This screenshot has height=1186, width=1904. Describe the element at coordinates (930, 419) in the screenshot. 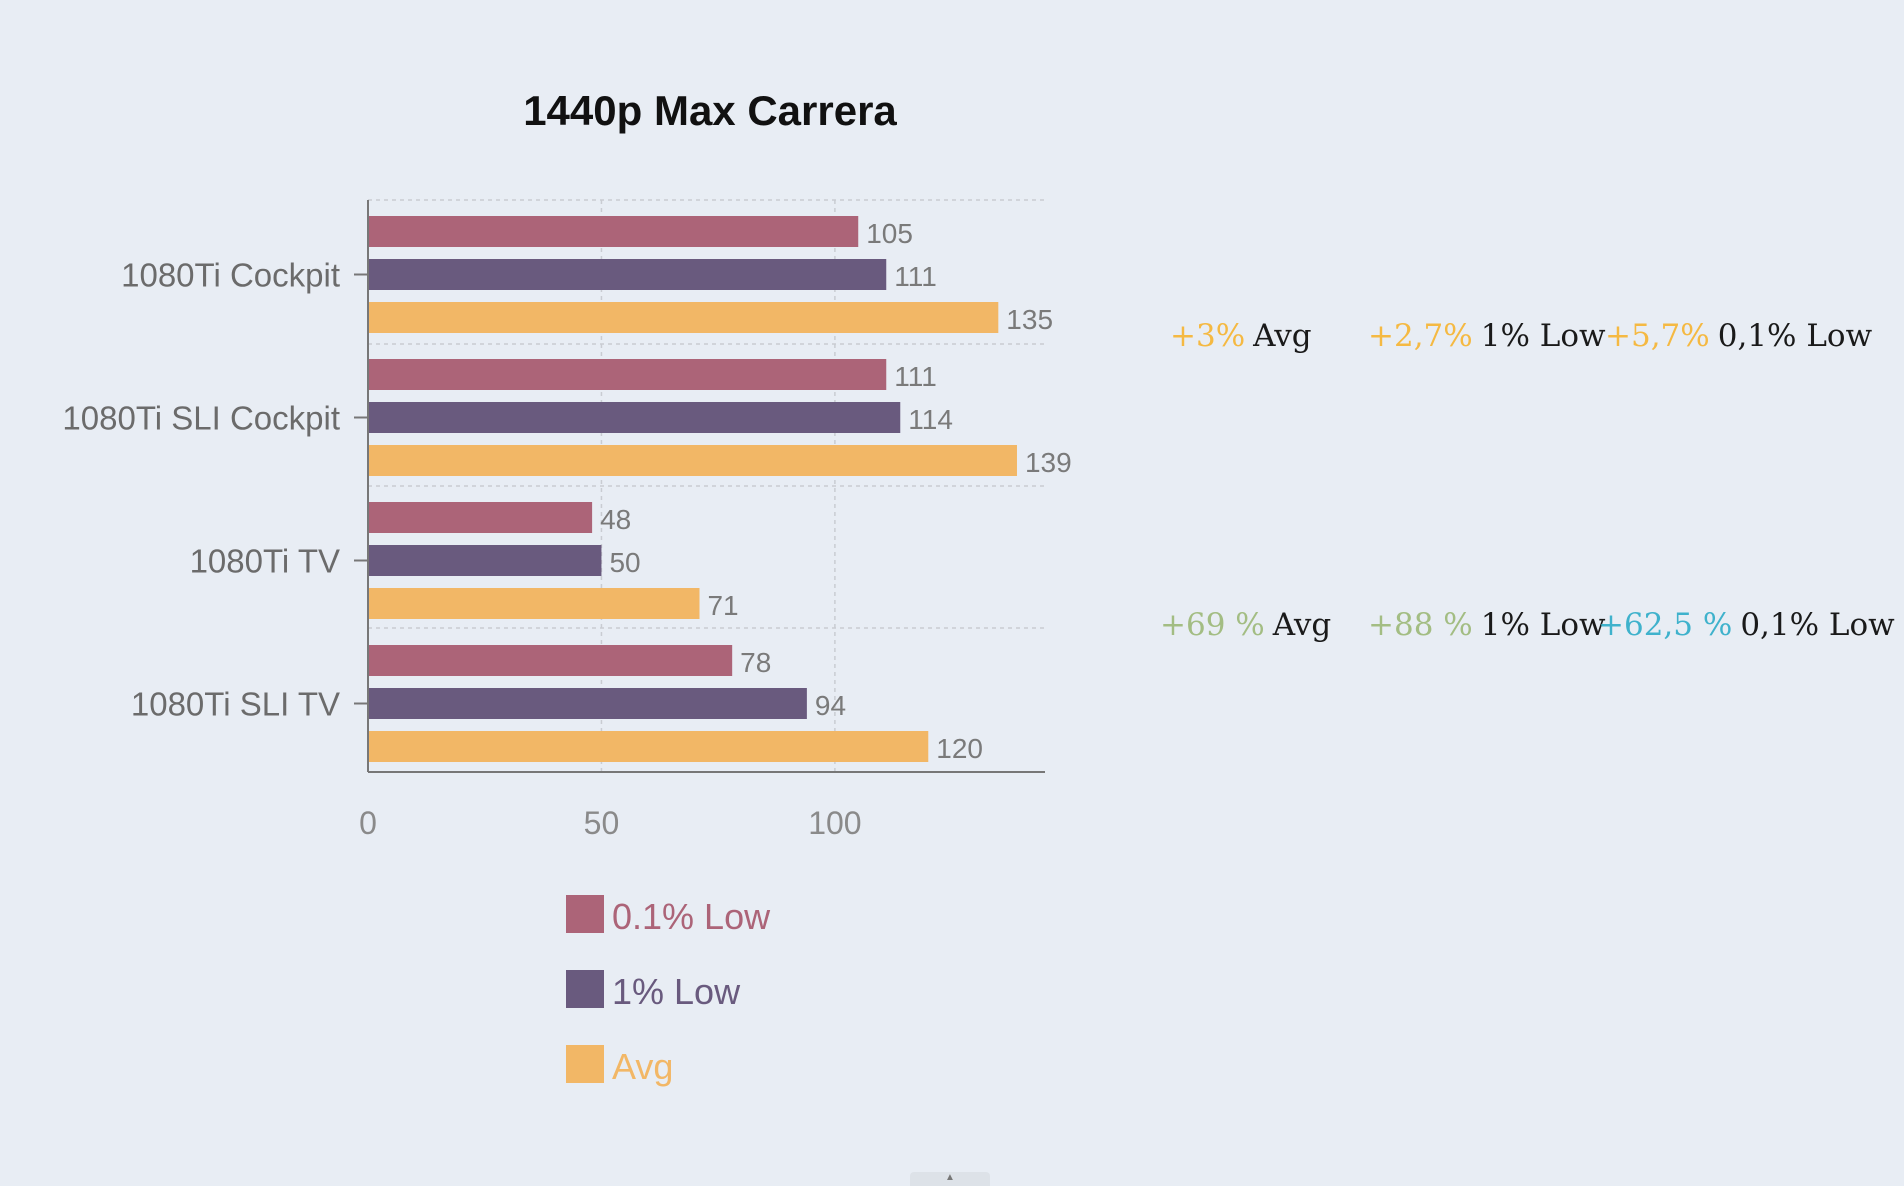

I see `data-label: 114` at that location.